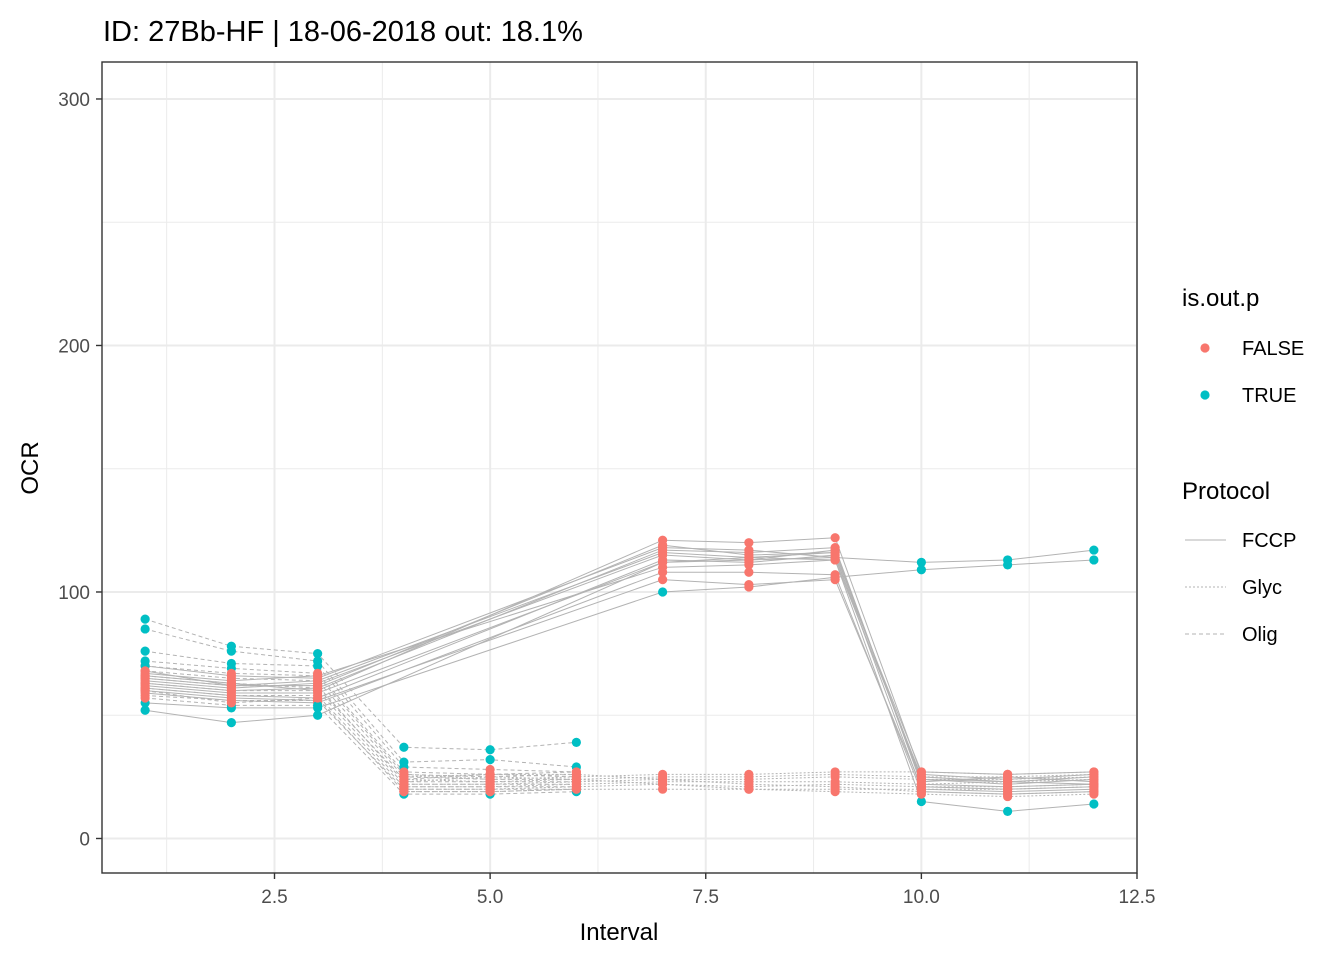 The image size is (1344, 960). I want to click on legend-label-olig: Olig, so click(1260, 635).